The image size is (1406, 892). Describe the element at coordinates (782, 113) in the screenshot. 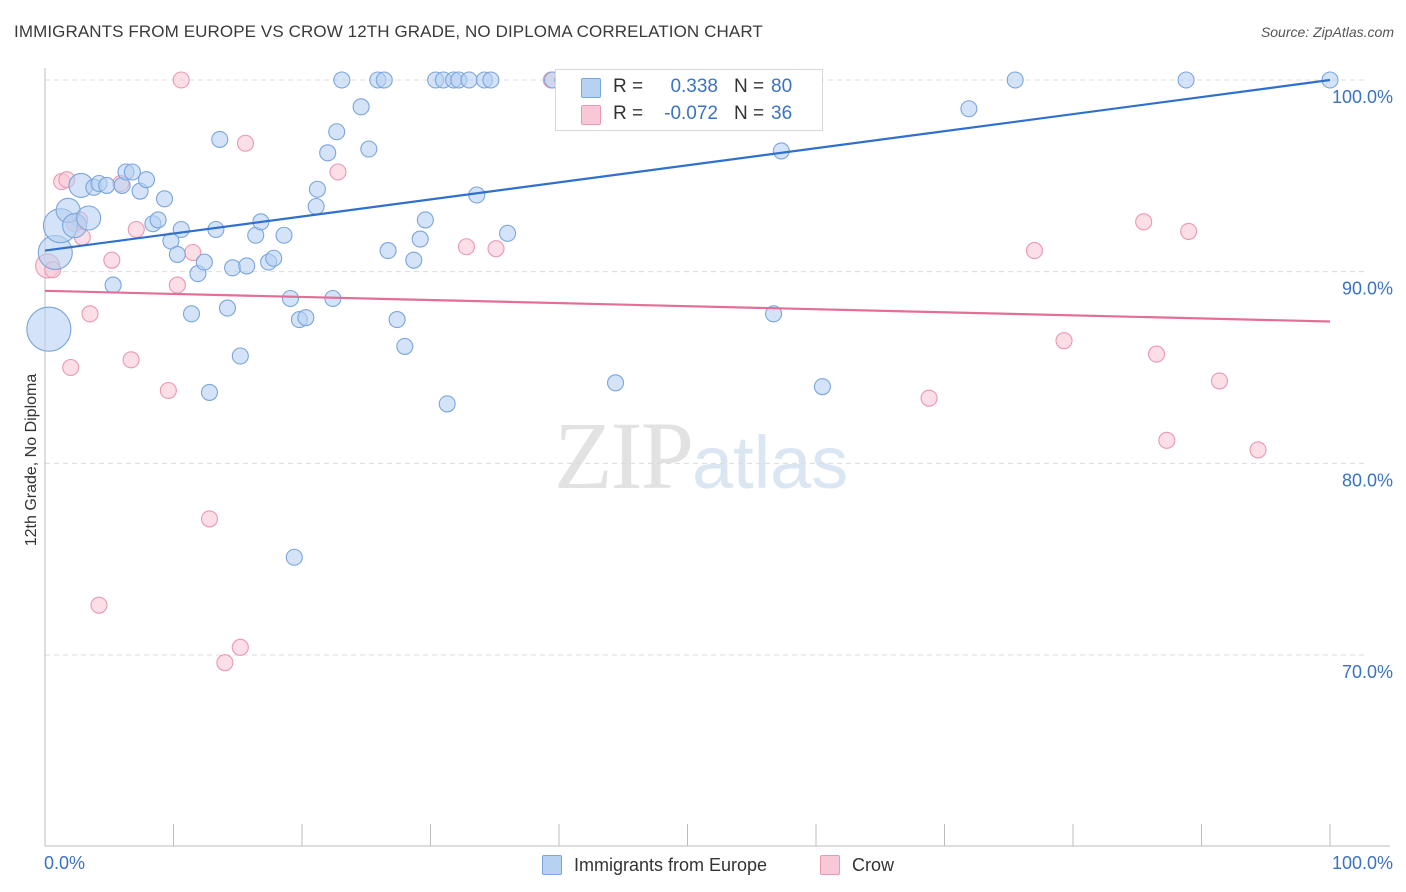

I see `n-value: 36` at that location.